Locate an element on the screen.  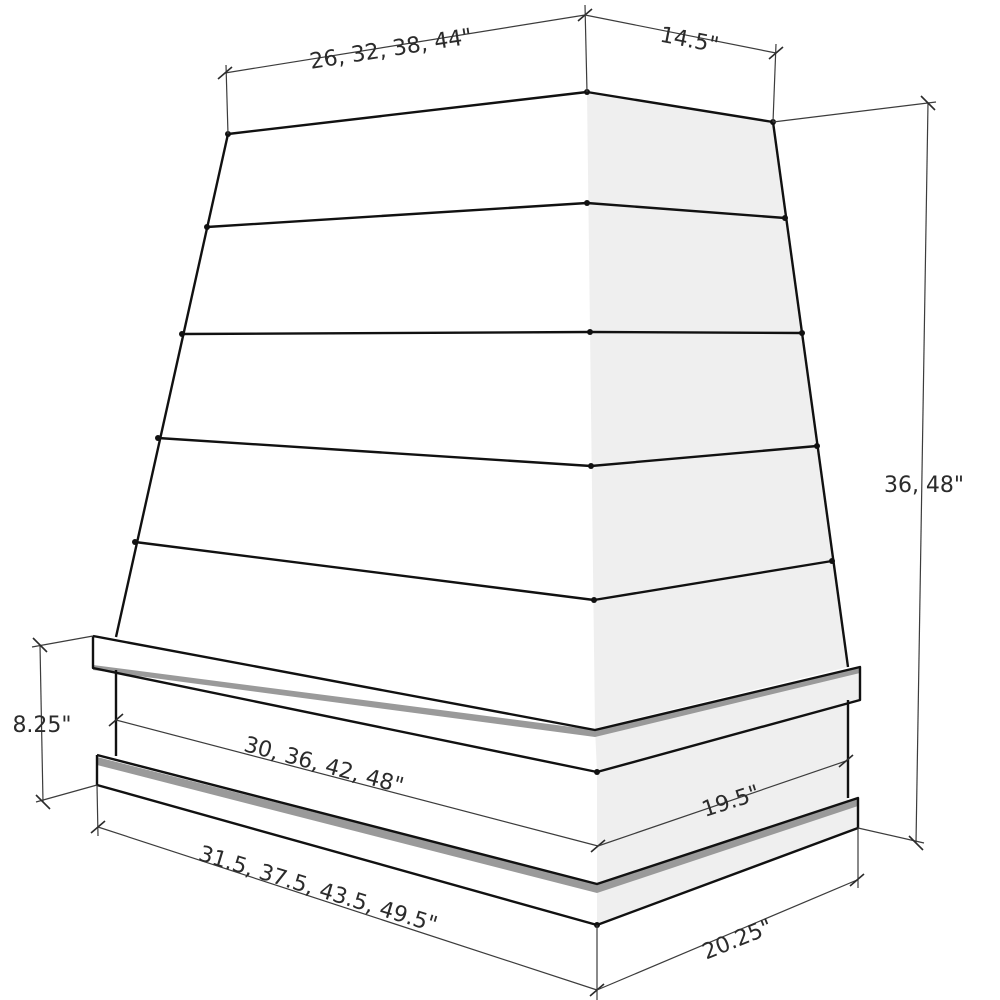
bottom-trim-side is located at coordinates (727, 861).